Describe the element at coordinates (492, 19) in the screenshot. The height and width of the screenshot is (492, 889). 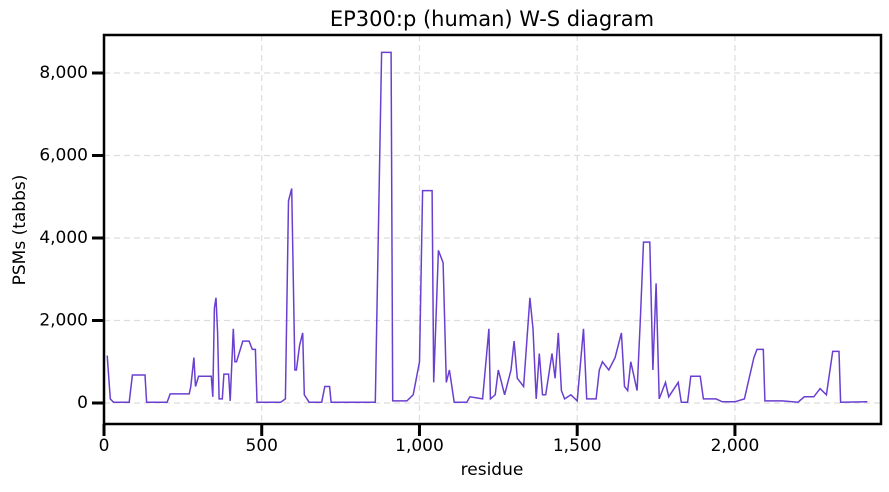
I see `chart-title: EP300:p (human) W-S diagram` at that location.